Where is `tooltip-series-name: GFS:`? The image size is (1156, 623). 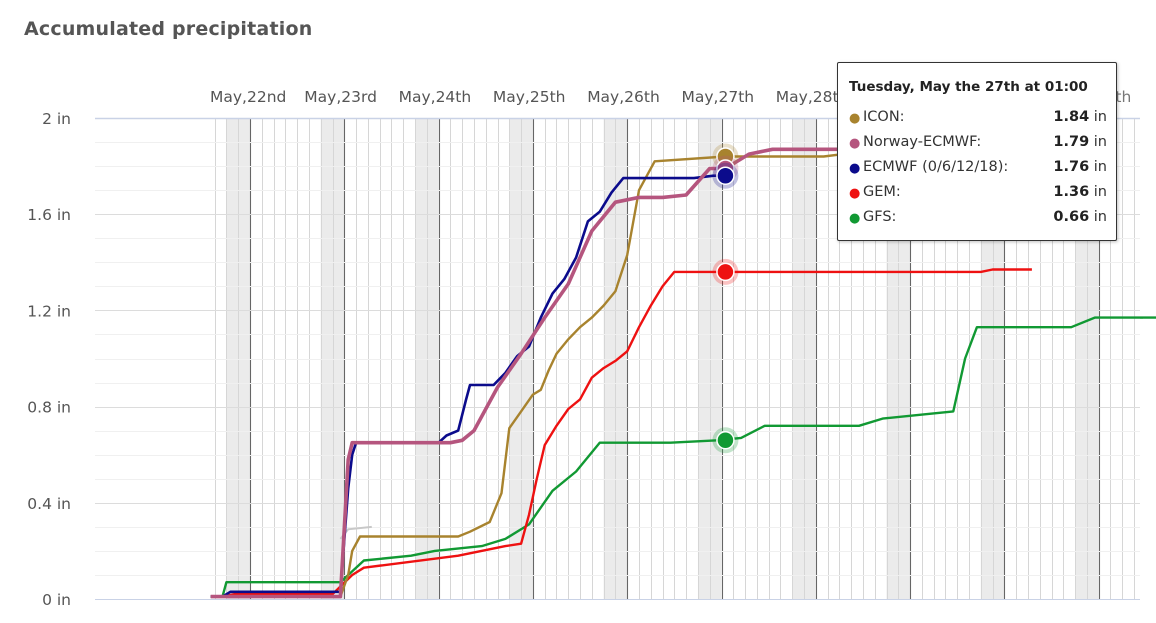 tooltip-series-name: GFS: is located at coordinates (880, 217).